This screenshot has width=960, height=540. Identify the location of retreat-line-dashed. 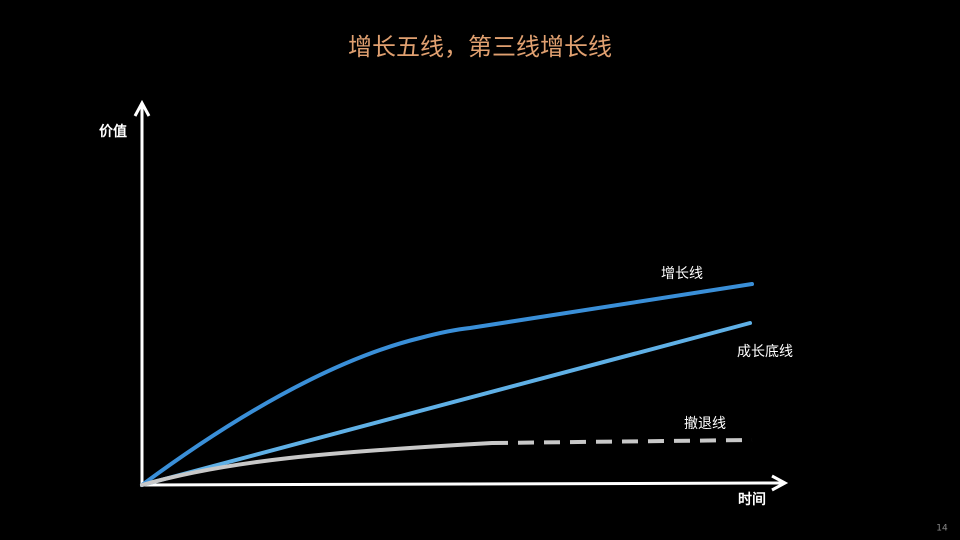
(622, 441).